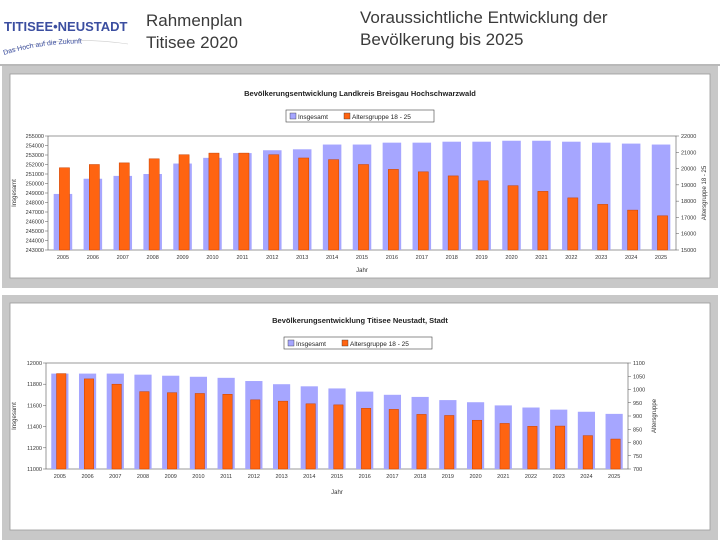 Image resolution: width=720 pixels, height=540 pixels. Describe the element at coordinates (34, 364) in the screenshot. I see `y-tick-label: 12000` at that location.